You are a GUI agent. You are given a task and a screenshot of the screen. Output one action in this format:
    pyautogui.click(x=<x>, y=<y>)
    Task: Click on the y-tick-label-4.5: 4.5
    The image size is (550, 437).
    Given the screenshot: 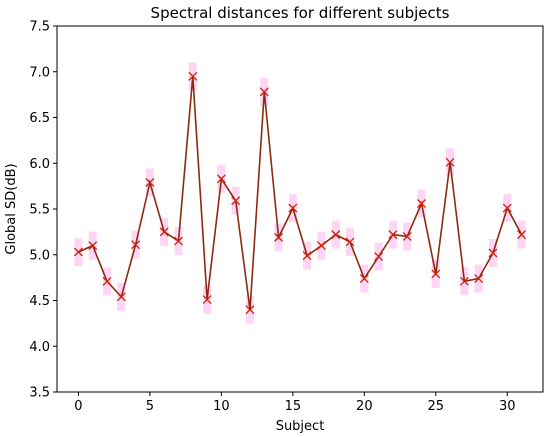 What is the action you would take?
    pyautogui.click(x=39, y=301)
    